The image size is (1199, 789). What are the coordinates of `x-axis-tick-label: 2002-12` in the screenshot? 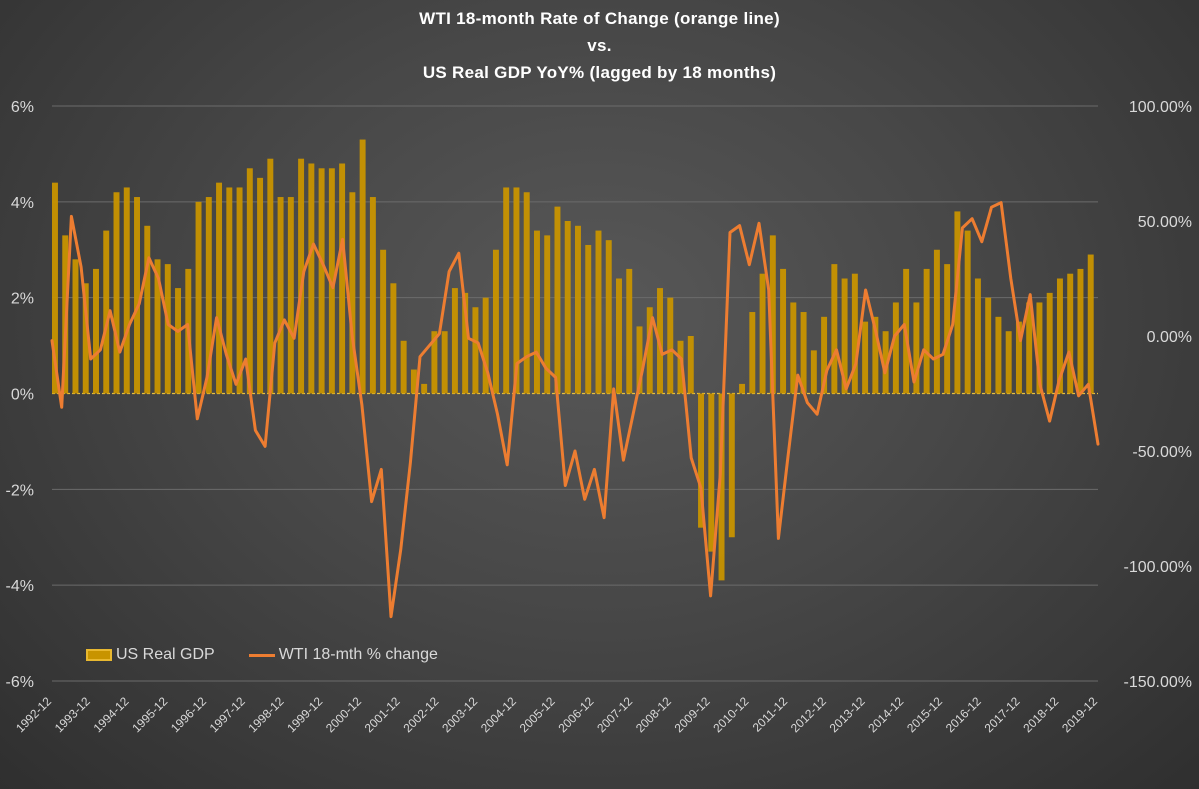 It's located at (420, 714).